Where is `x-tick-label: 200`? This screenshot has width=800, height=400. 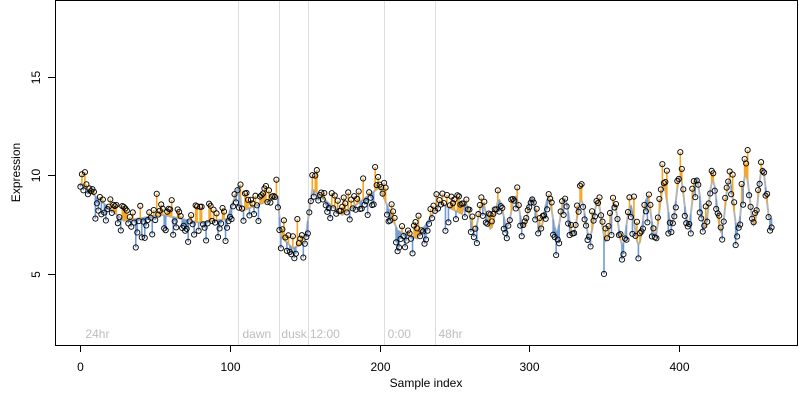 x-tick-label: 200 is located at coordinates (380, 367).